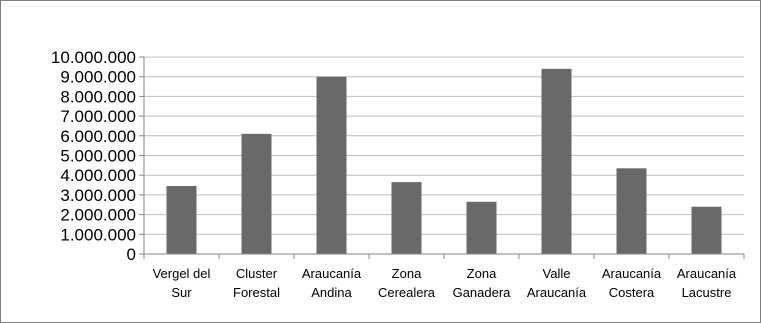 The width and height of the screenshot is (761, 323). I want to click on x-tick-label: Valle Araucanía, so click(557, 283).